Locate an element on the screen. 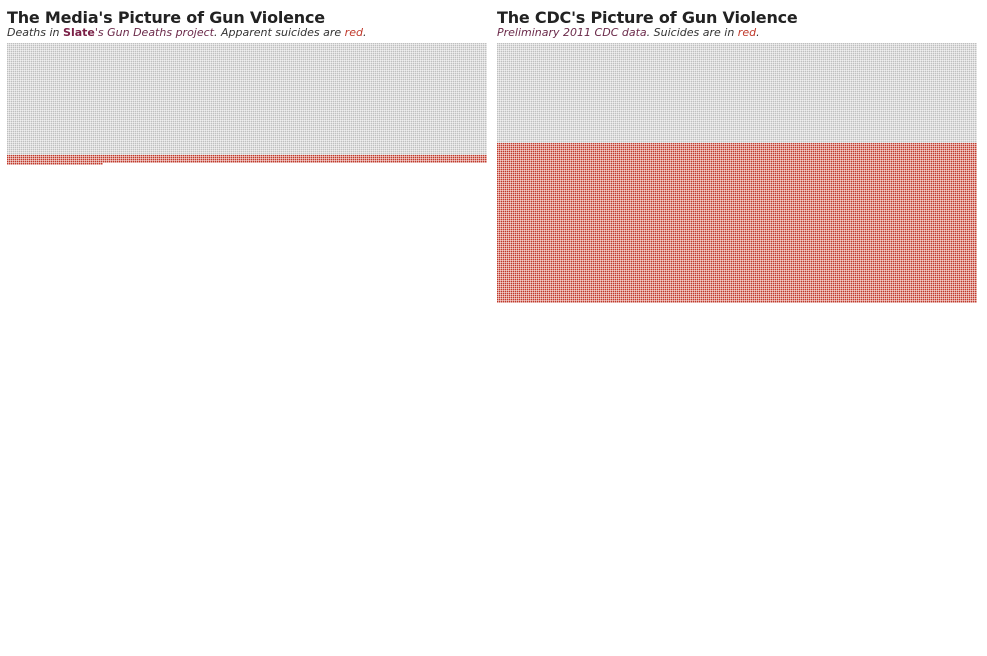 The image size is (987, 656). cdc-subtitle-red: red is located at coordinates (747, 32).